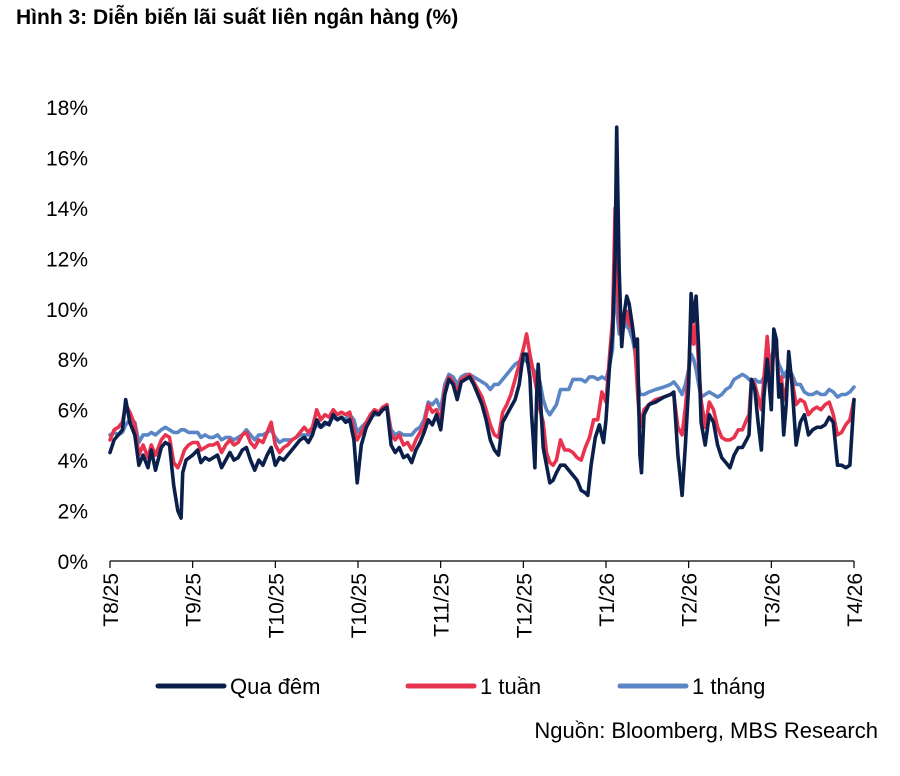 Image resolution: width=900 pixels, height=776 pixels. What do you see at coordinates (690, 600) in the screenshot?
I see `x-tick-label: T2/26` at bounding box center [690, 600].